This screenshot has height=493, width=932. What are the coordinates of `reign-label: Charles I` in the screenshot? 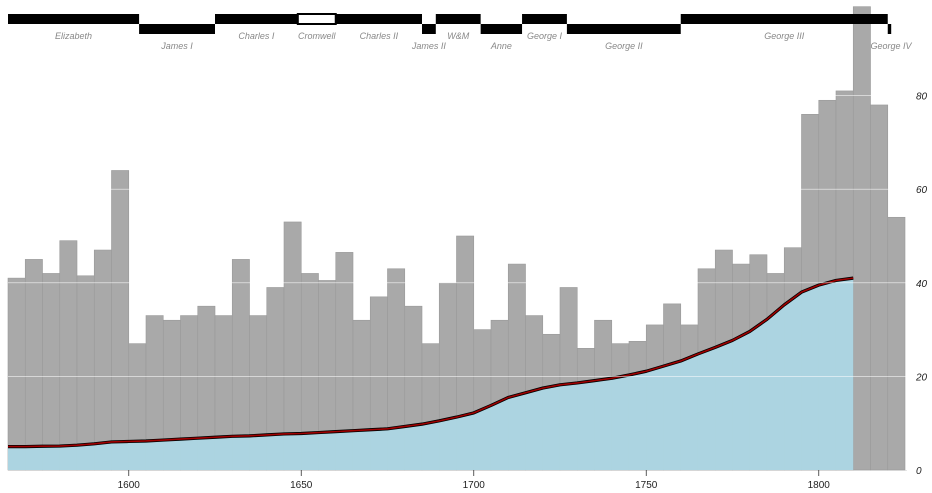 It's located at (256, 36).